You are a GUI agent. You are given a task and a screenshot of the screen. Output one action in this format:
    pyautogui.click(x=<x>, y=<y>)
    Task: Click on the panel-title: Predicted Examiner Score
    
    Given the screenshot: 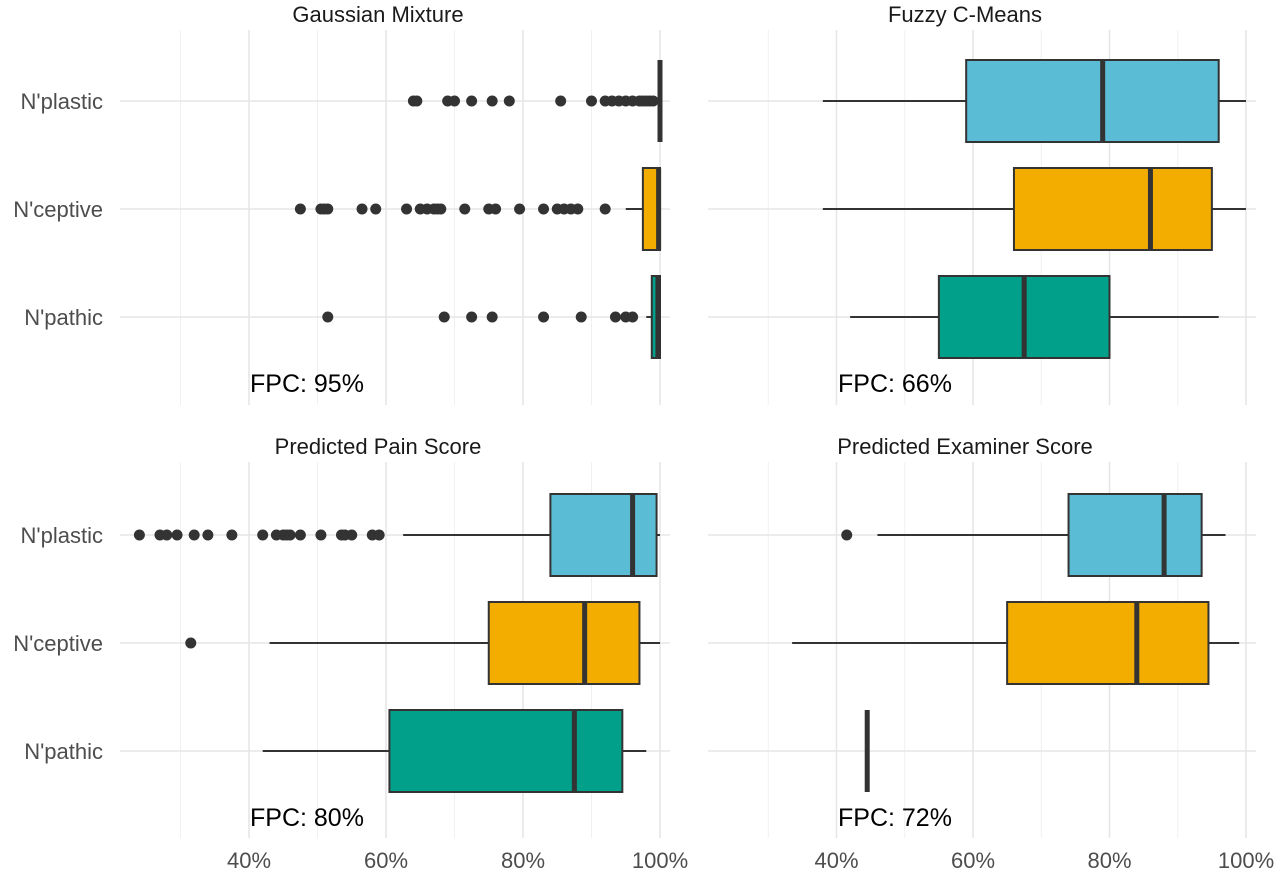 What is the action you would take?
    pyautogui.click(x=965, y=446)
    